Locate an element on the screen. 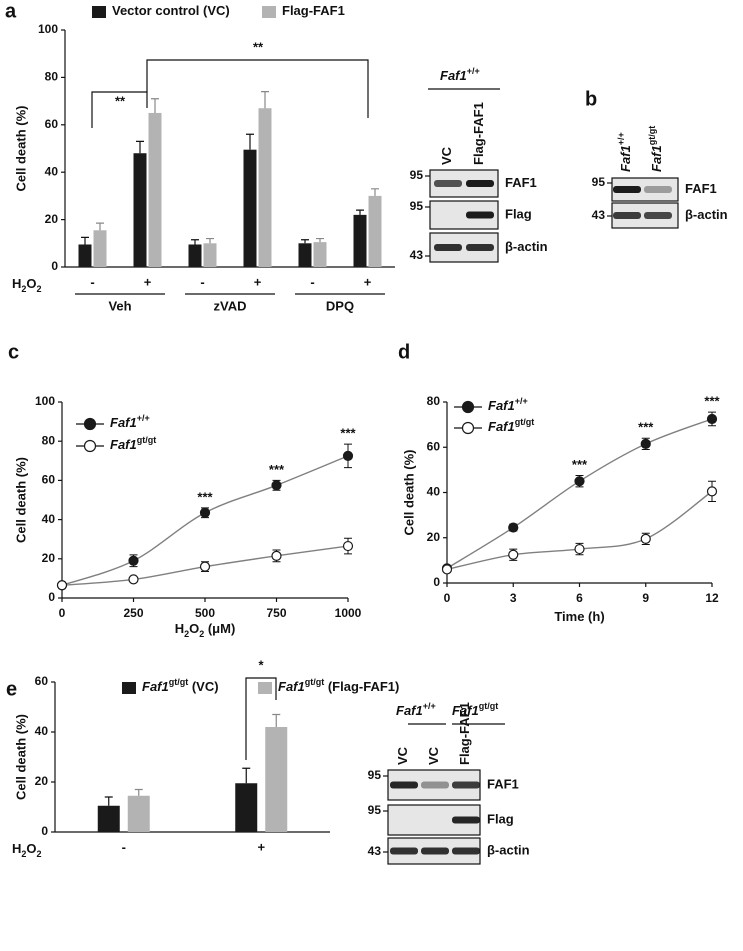  x-tick-label: 12 is located at coordinates (712, 598).